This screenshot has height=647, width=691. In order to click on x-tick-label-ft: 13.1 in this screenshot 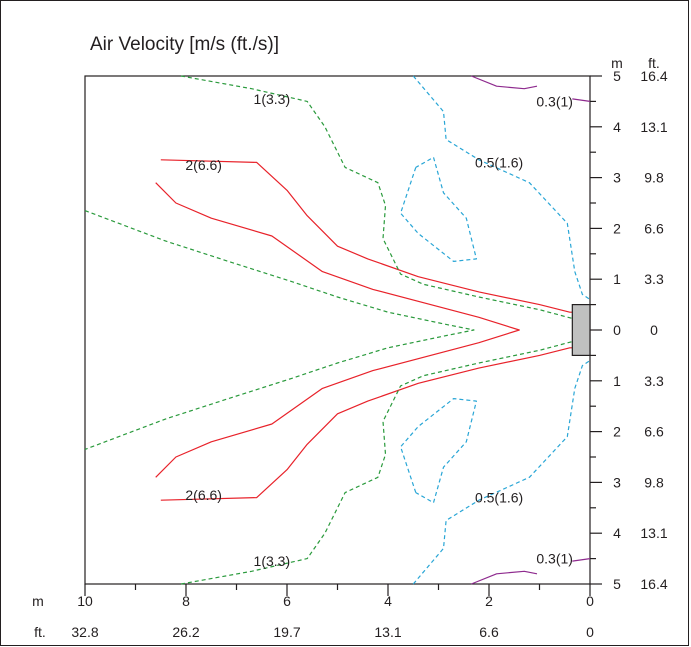, I will do `click(387, 632)`.